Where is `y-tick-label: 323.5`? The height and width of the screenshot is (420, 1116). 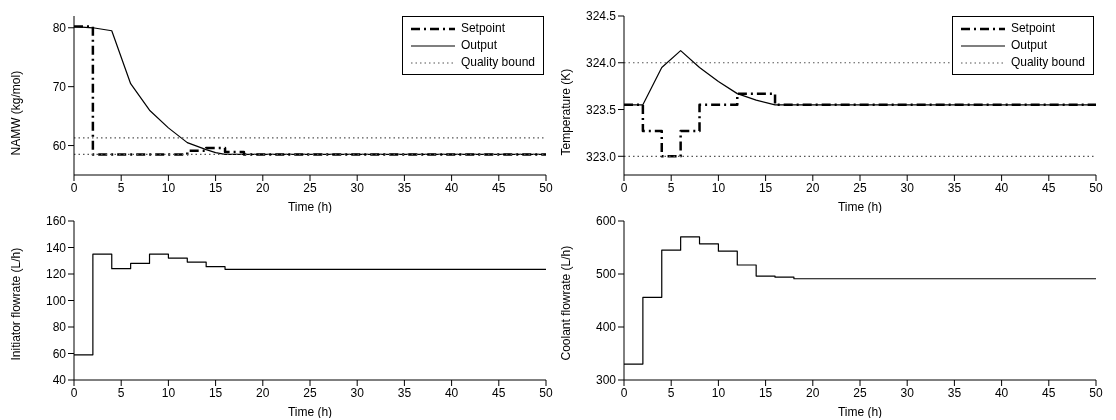
y-tick-label: 323.5 is located at coordinates (601, 109).